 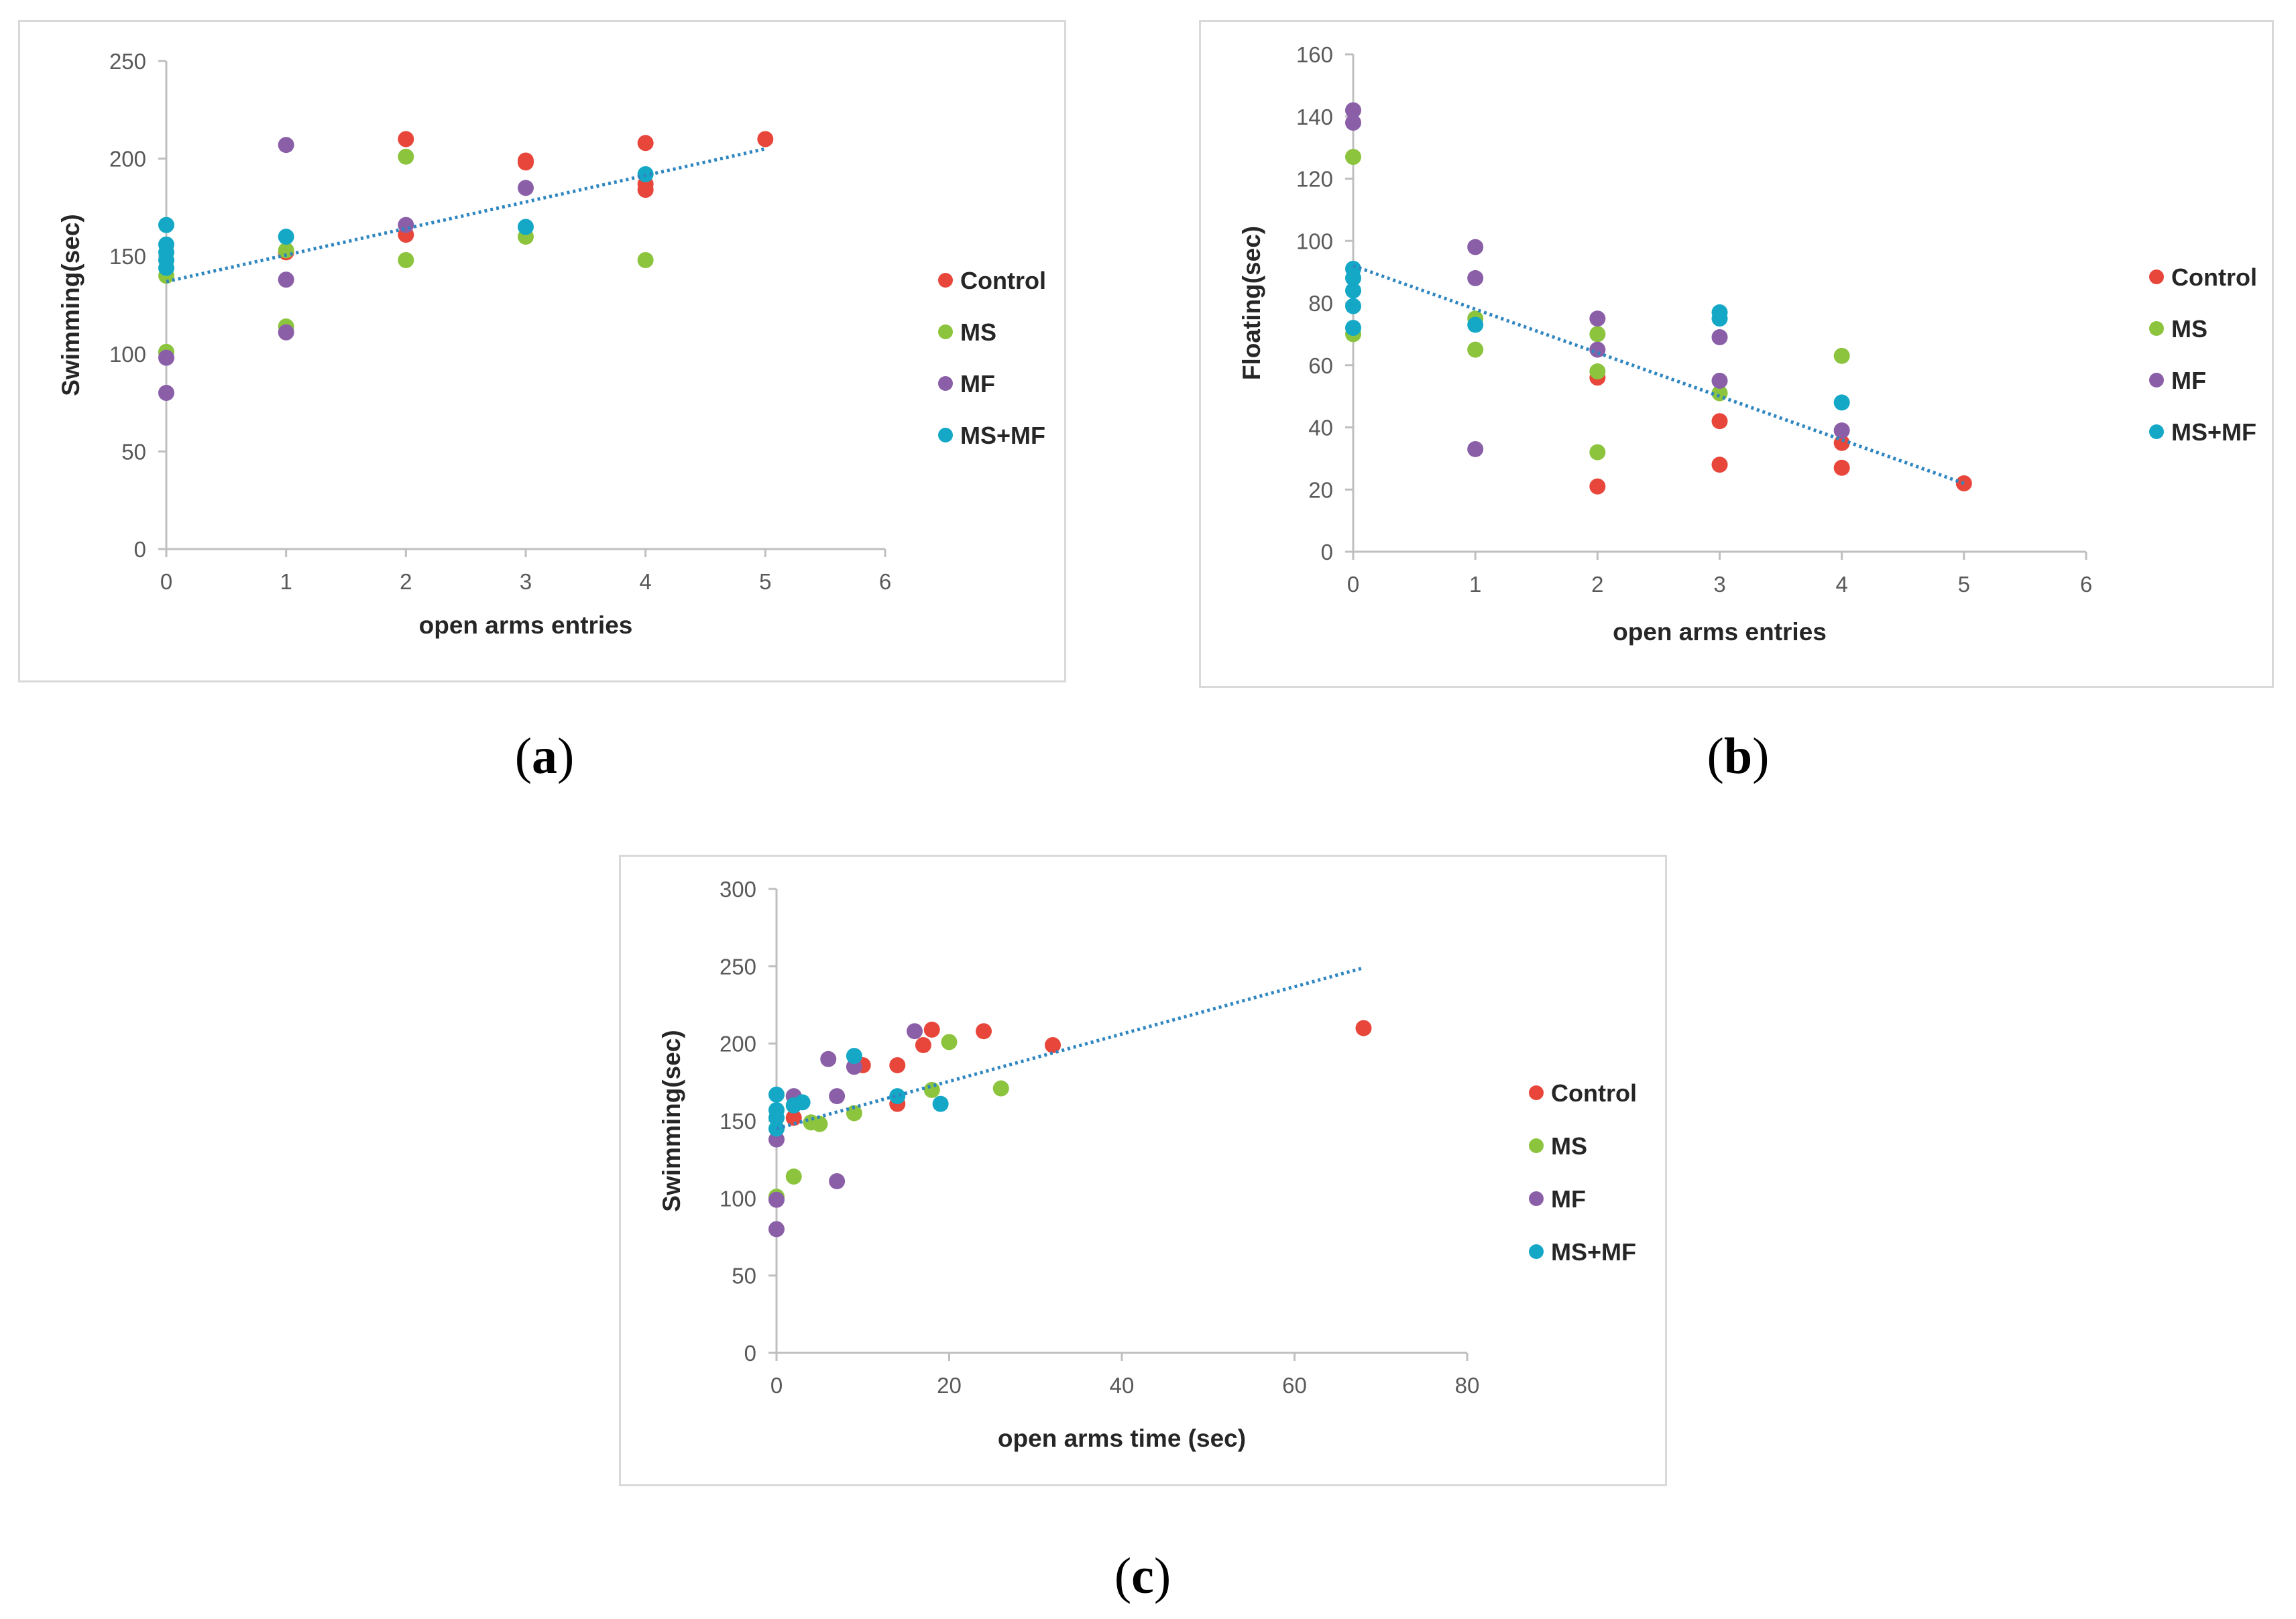 What do you see at coordinates (1468, 1386) in the screenshot?
I see `x-tick-label: 80` at bounding box center [1468, 1386].